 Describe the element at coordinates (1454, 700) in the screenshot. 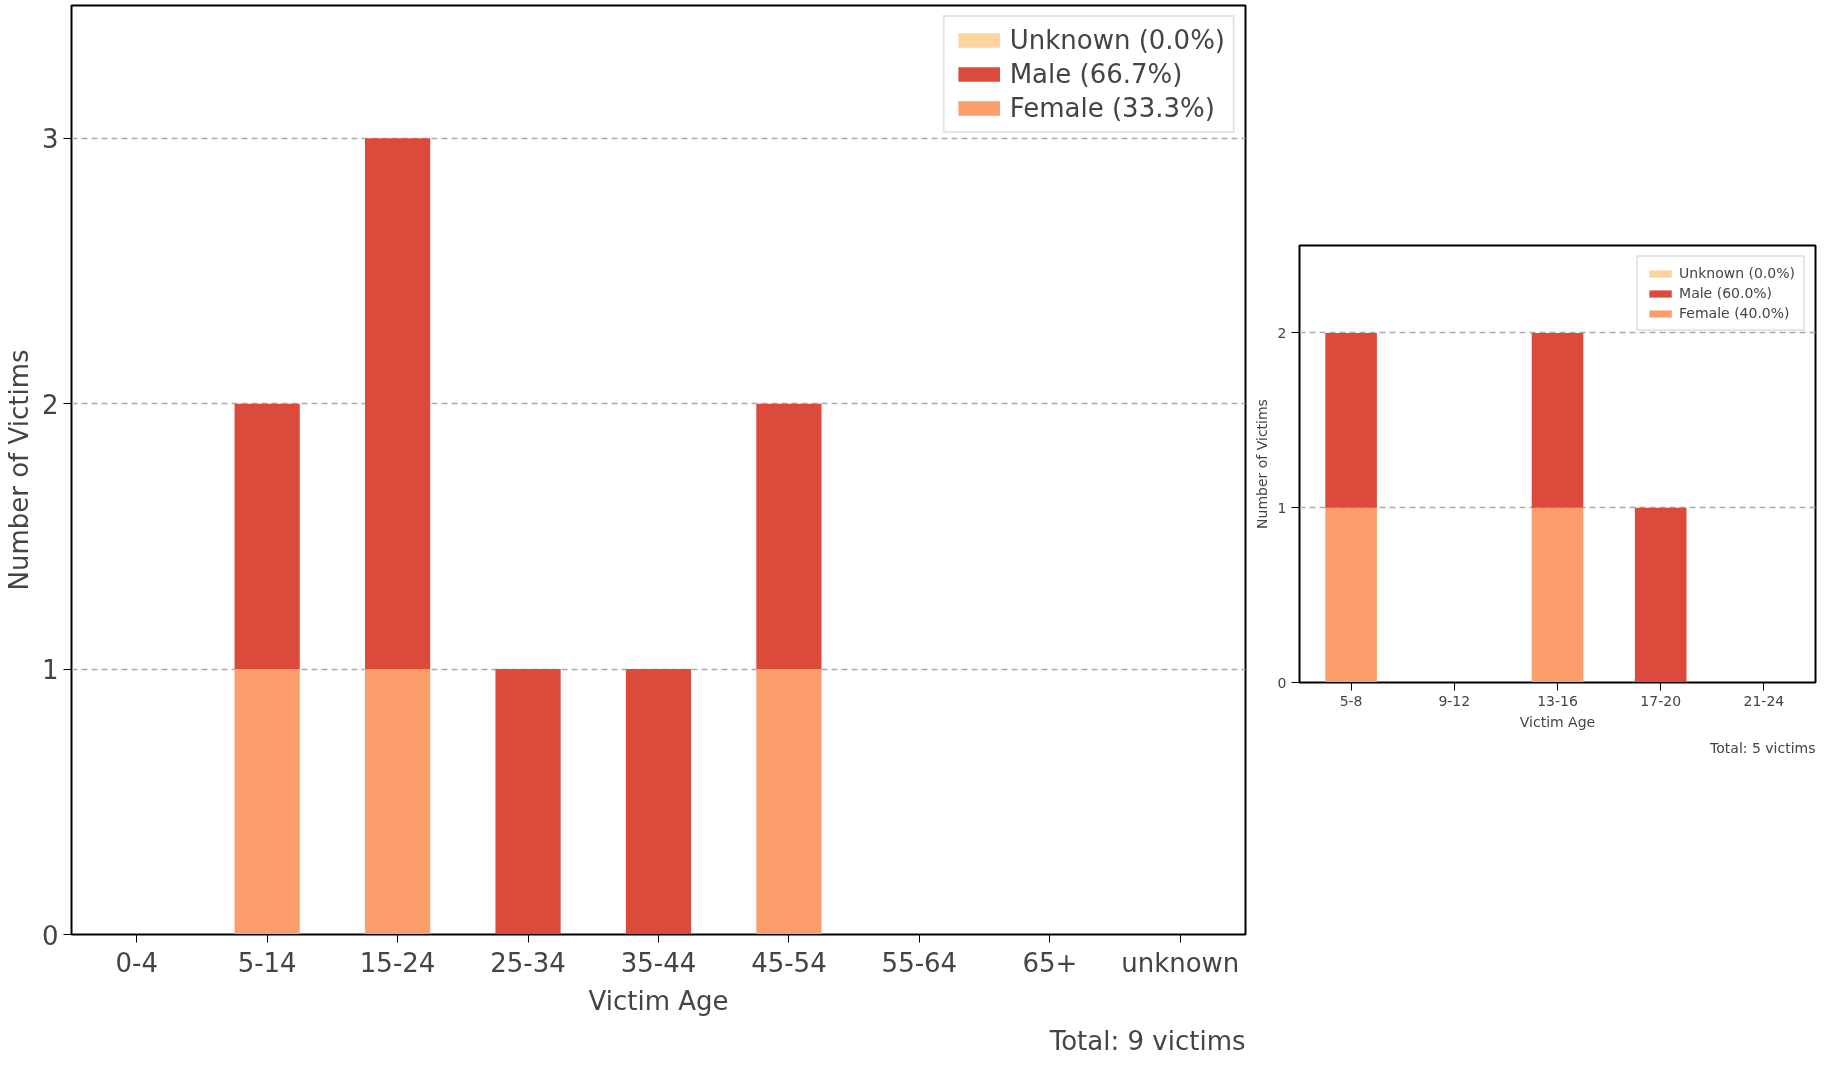

I see `x-tick-label: 9-12` at that location.